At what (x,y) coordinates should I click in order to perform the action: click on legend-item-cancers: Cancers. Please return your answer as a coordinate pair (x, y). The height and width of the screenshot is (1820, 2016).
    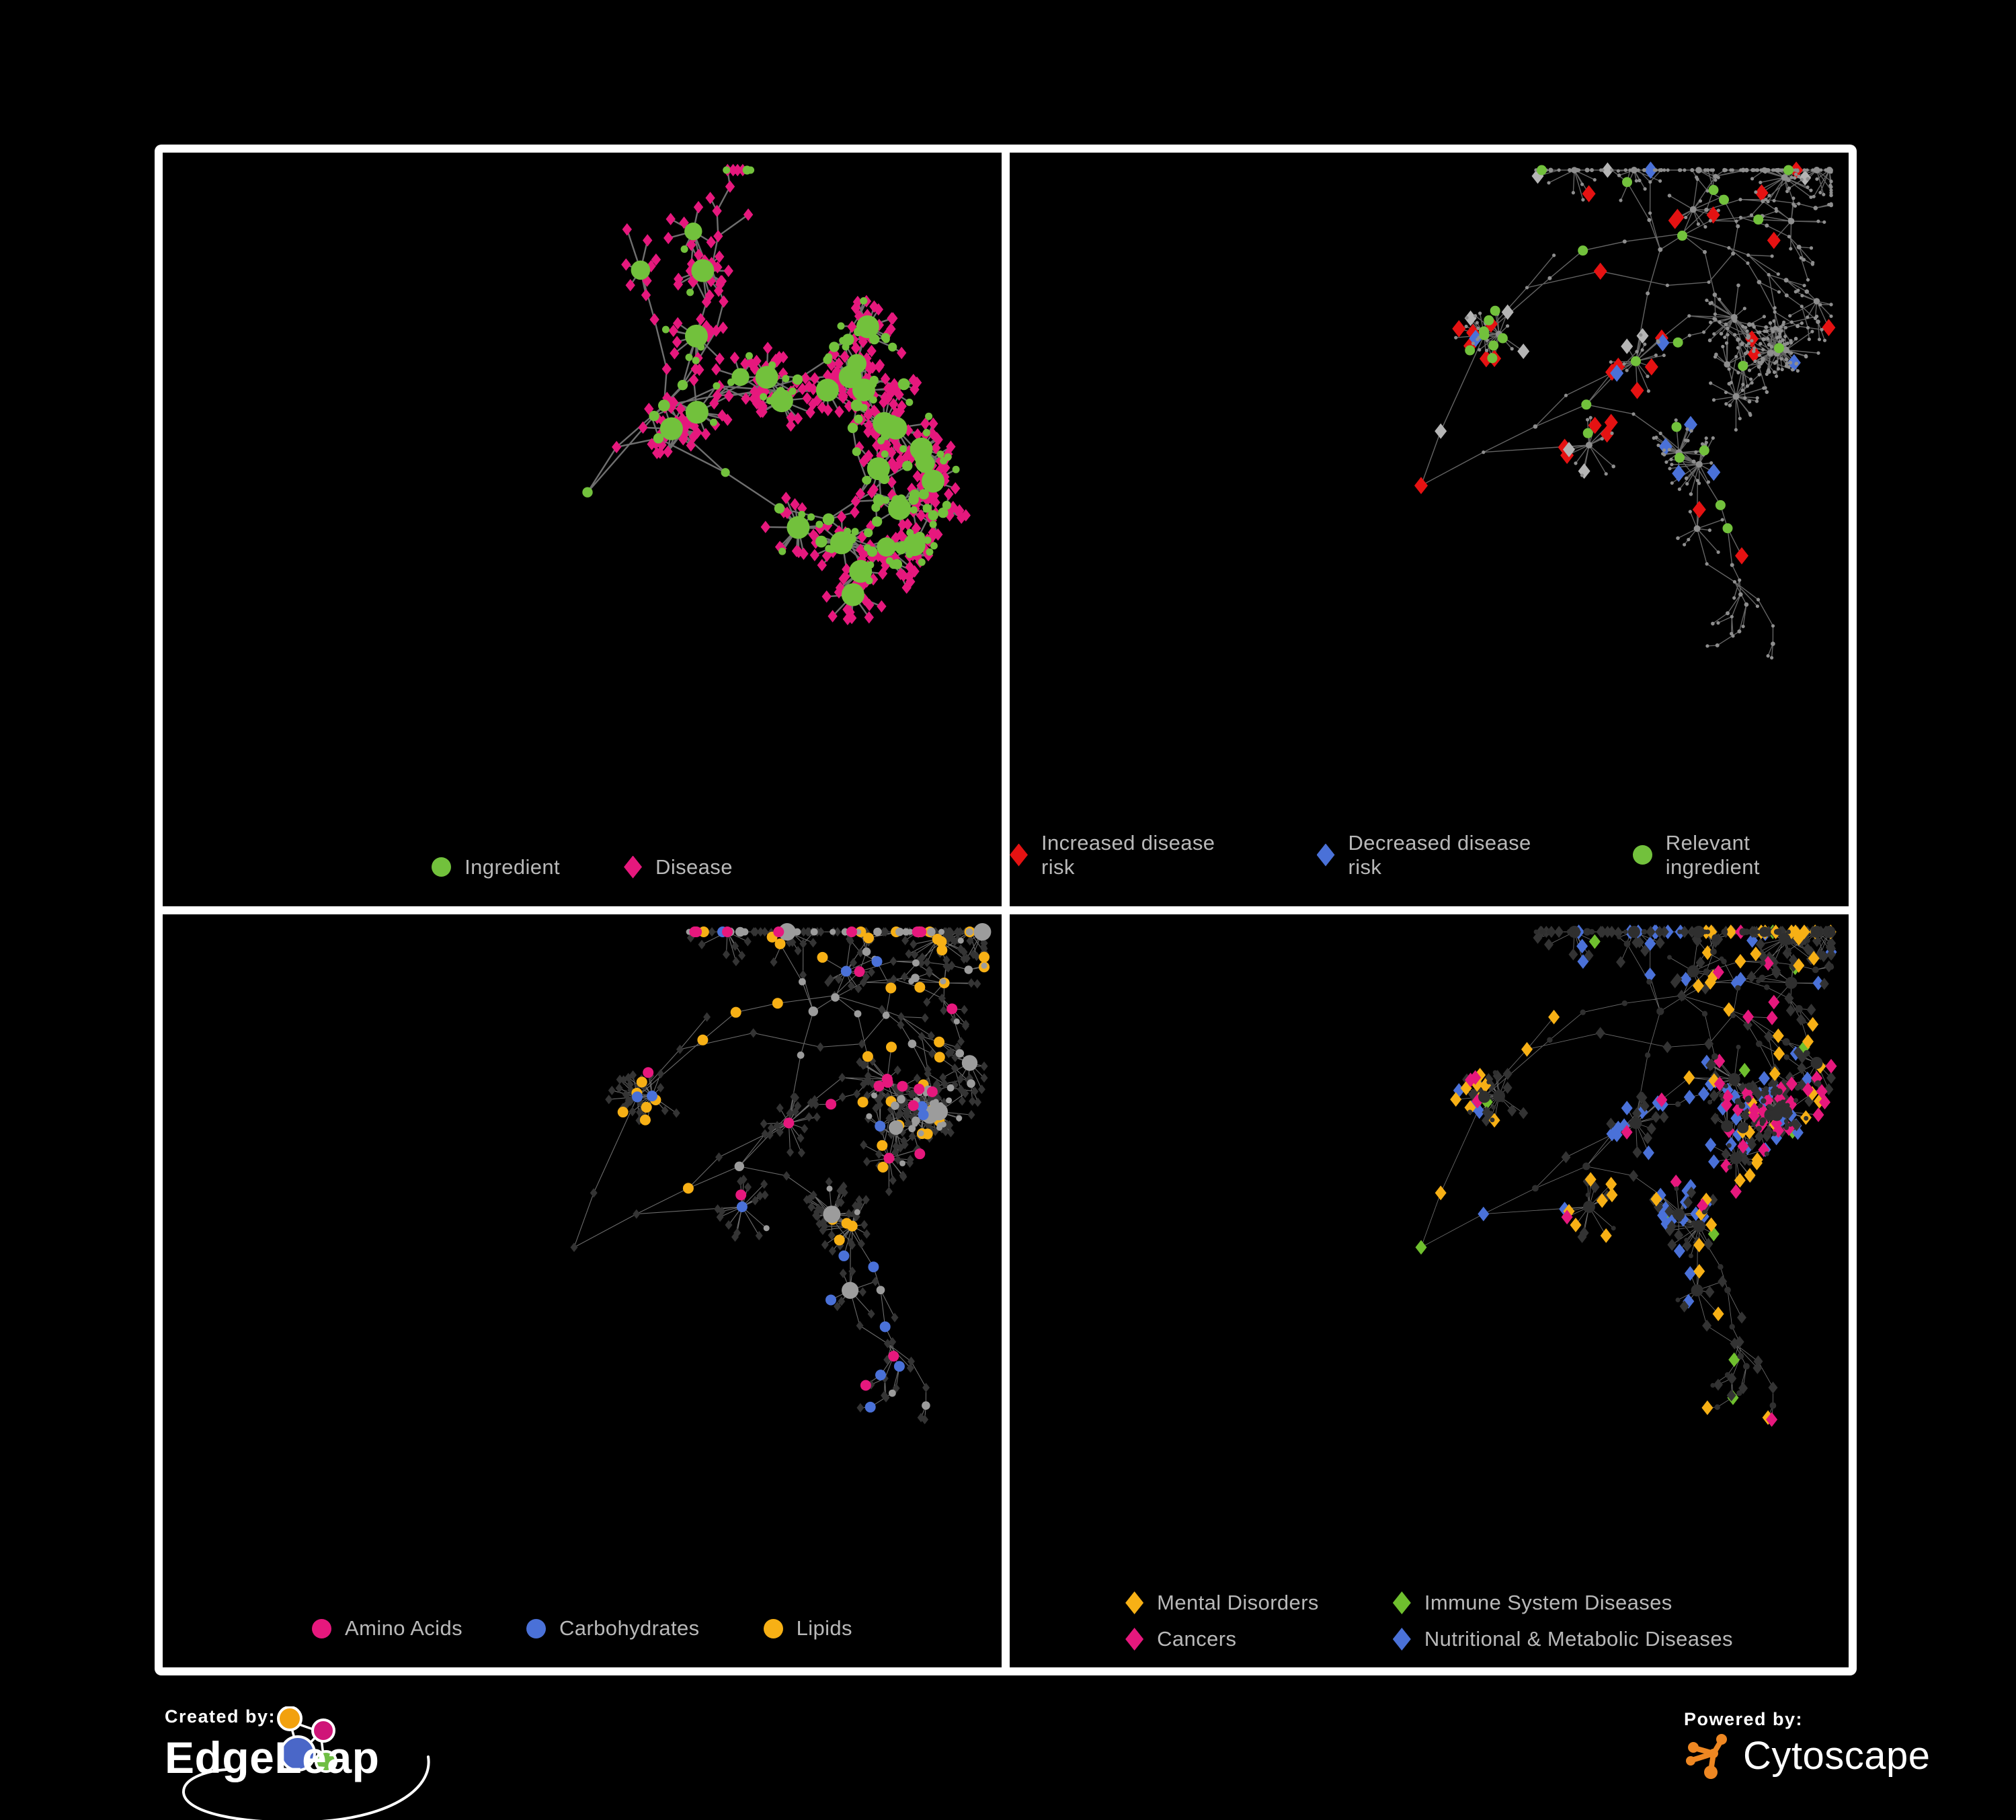
    Looking at the image, I should click on (1222, 1639).